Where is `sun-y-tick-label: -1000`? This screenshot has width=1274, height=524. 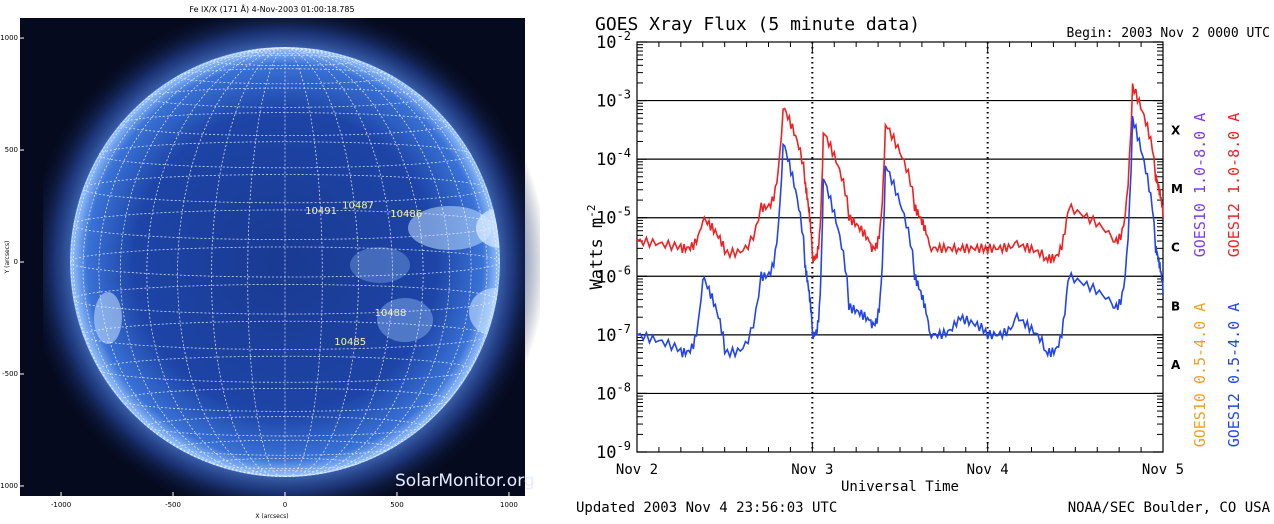
sun-y-tick-label: -1000 is located at coordinates (9, 486).